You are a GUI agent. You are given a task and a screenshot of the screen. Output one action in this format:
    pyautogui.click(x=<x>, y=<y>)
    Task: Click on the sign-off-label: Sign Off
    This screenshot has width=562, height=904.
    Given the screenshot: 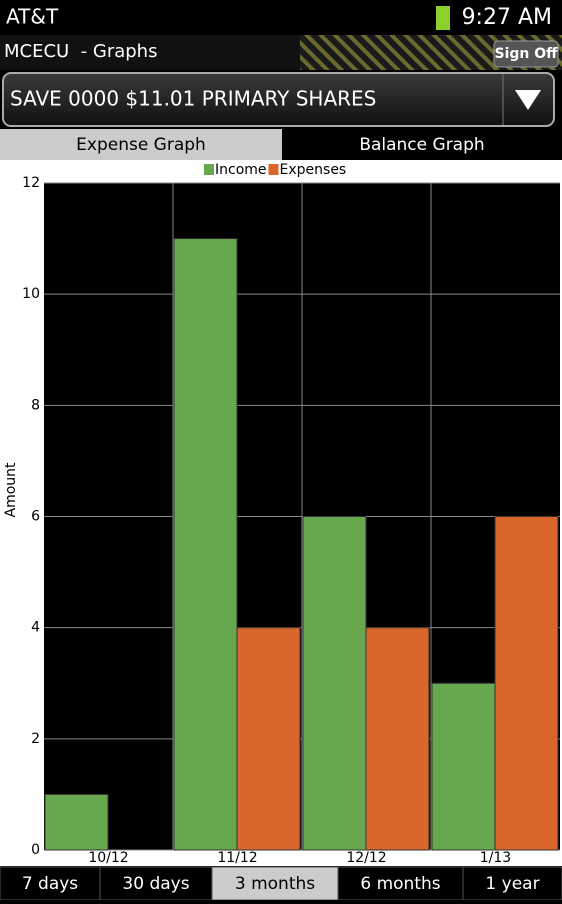 What is the action you would take?
    pyautogui.click(x=527, y=54)
    